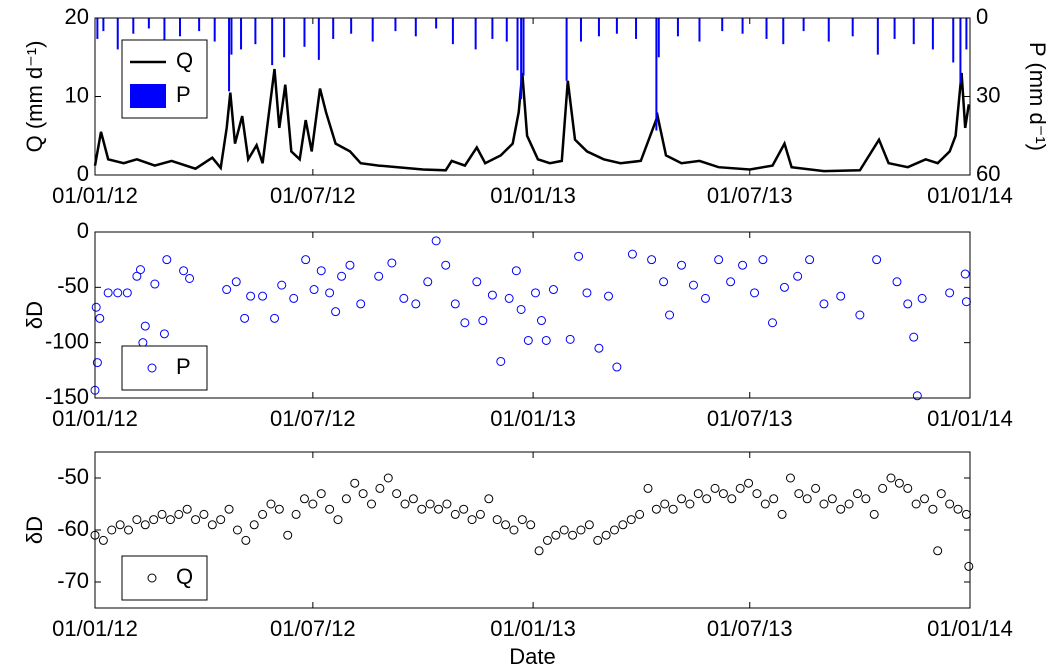  Describe the element at coordinates (77, 94) in the screenshot. I see `y-tick-label: 10` at that location.